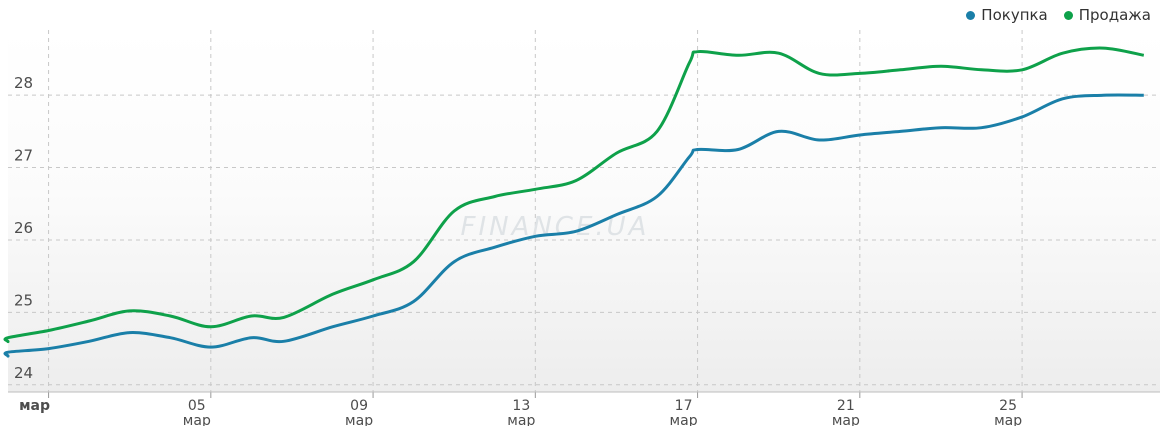  Describe the element at coordinates (555, 227) in the screenshot. I see `watermark: FINANCE.UA` at that location.